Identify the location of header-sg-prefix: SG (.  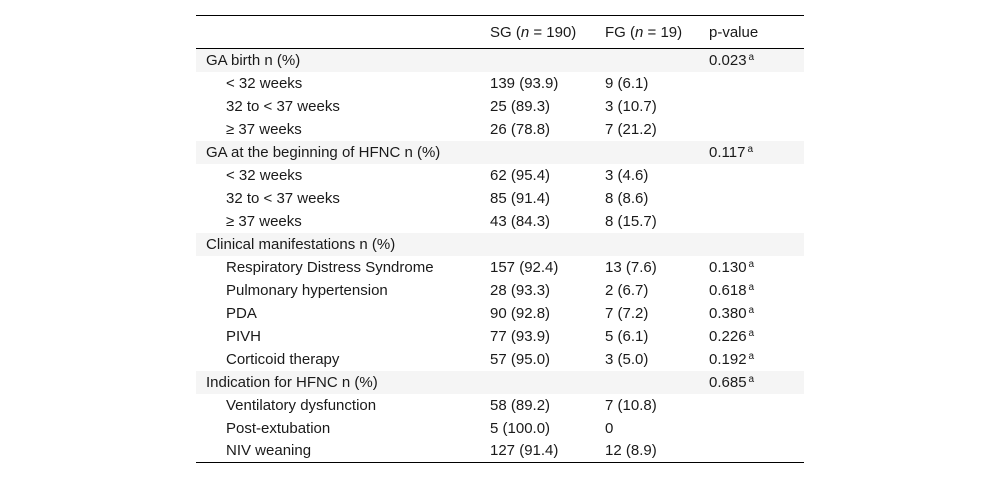
(505, 32).